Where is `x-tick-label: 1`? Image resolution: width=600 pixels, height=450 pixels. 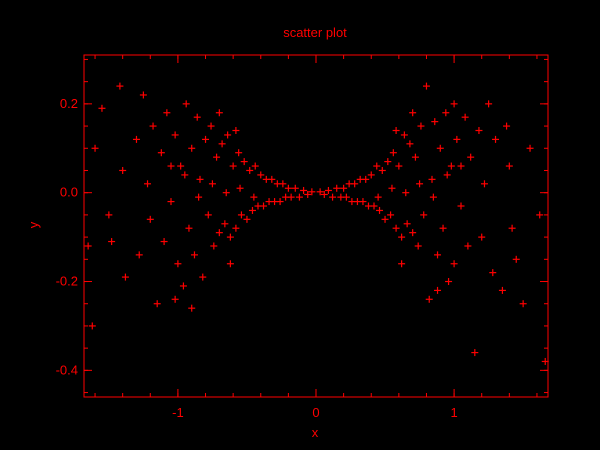 x-tick-label: 1 is located at coordinates (453, 412).